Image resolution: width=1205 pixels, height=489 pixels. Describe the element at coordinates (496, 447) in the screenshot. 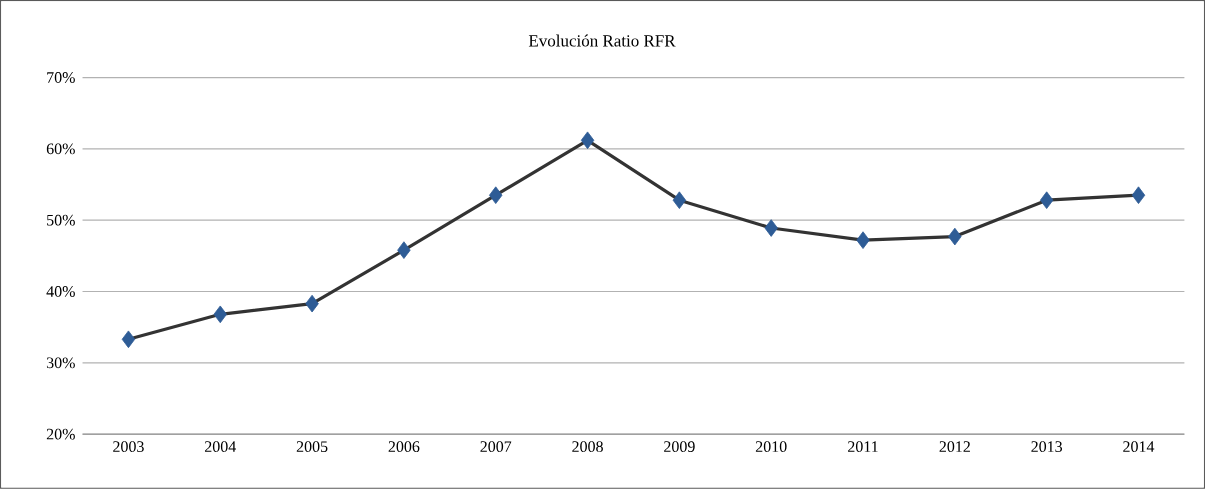

I see `x-tick-label: 2007` at that location.